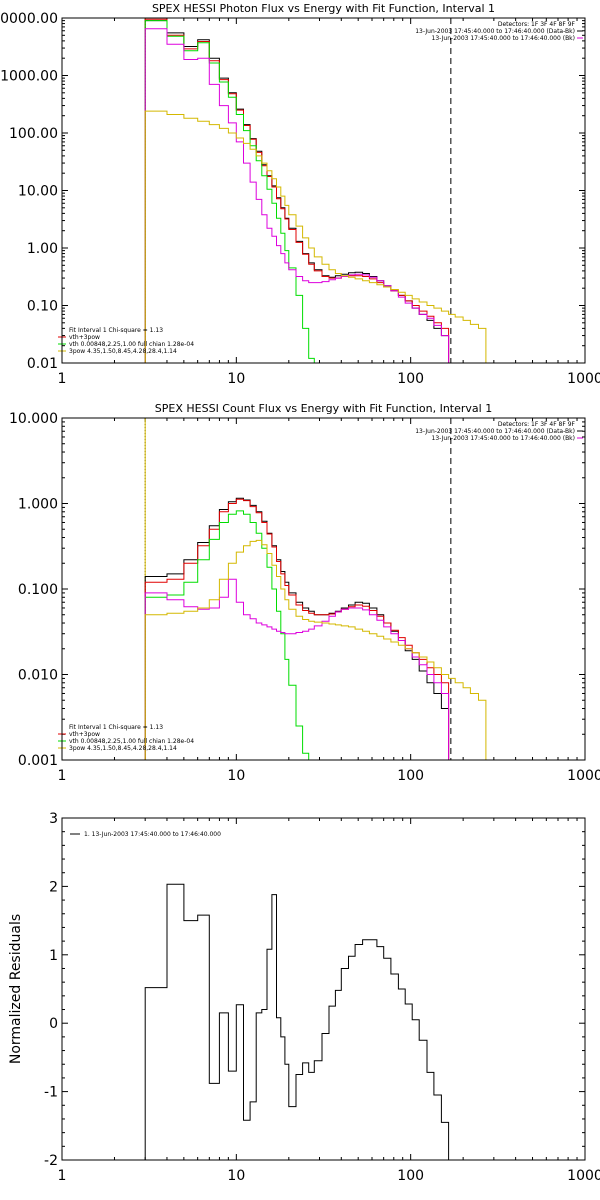  What do you see at coordinates (16, 989) in the screenshot?
I see `y-axis-label: Normalized Residuals` at bounding box center [16, 989].